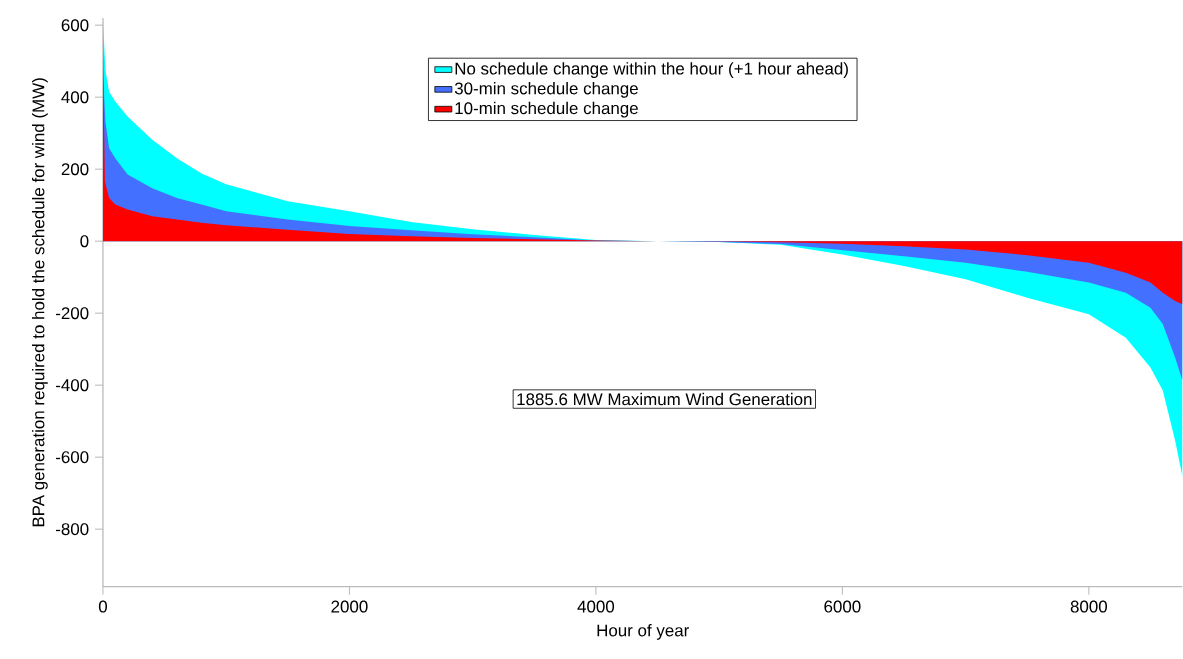 The width and height of the screenshot is (1183, 659). Describe the element at coordinates (72, 313) in the screenshot. I see `y-tick-label: -200` at that location.